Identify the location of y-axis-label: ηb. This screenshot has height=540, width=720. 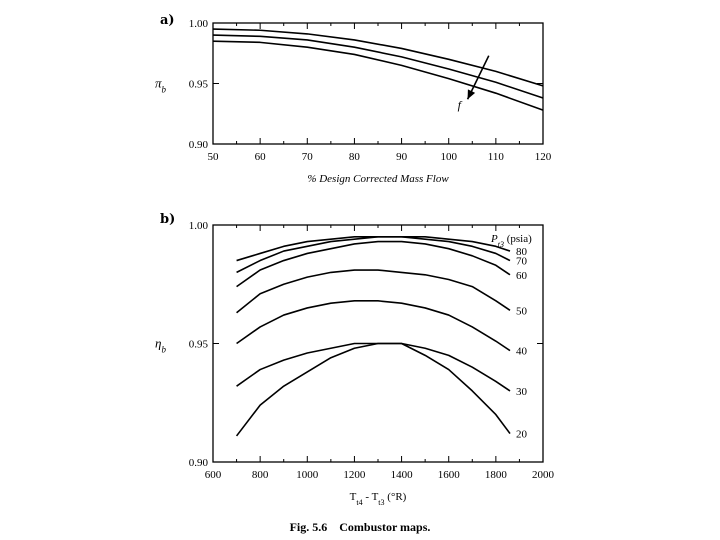
(160, 345).